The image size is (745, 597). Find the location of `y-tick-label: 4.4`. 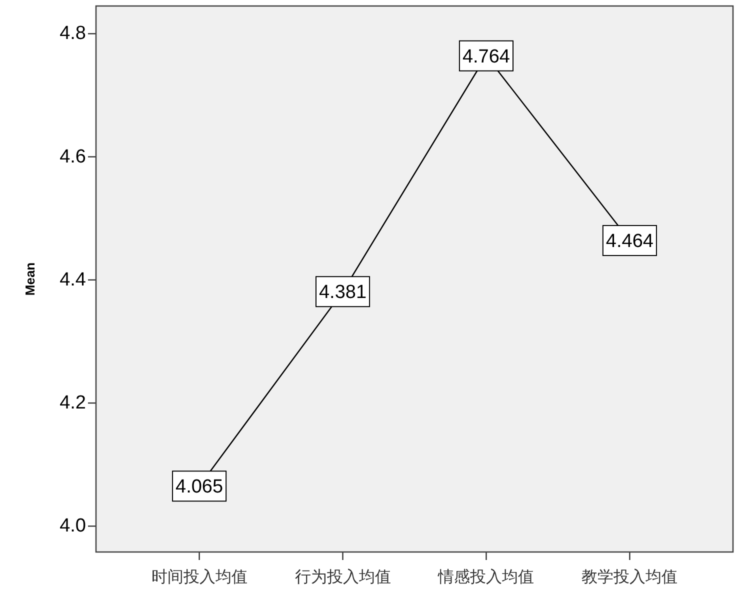

y-tick-label: 4.4 is located at coordinates (73, 279).